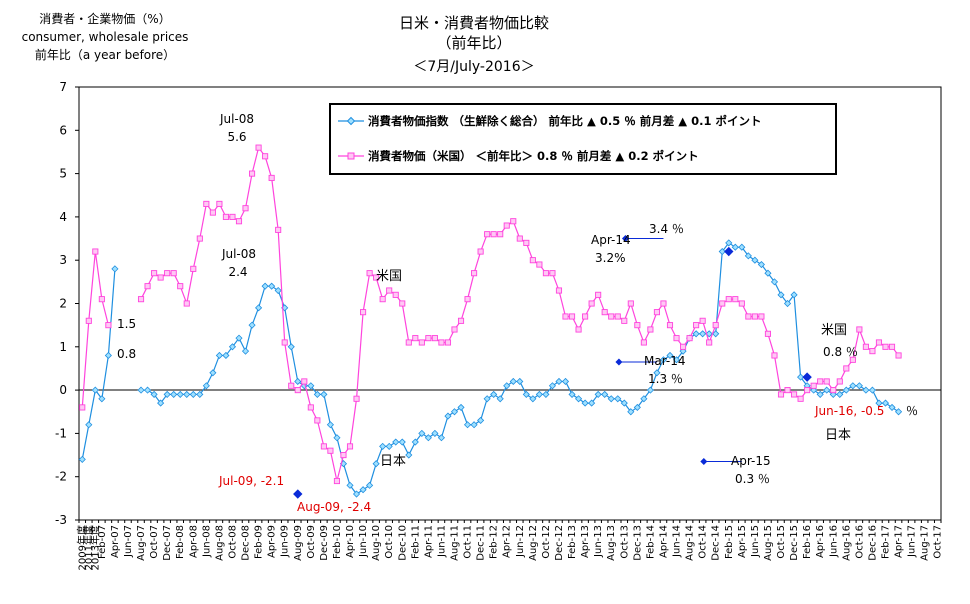  I want to click on x-tick-label: Apr-08, so click(193, 541).